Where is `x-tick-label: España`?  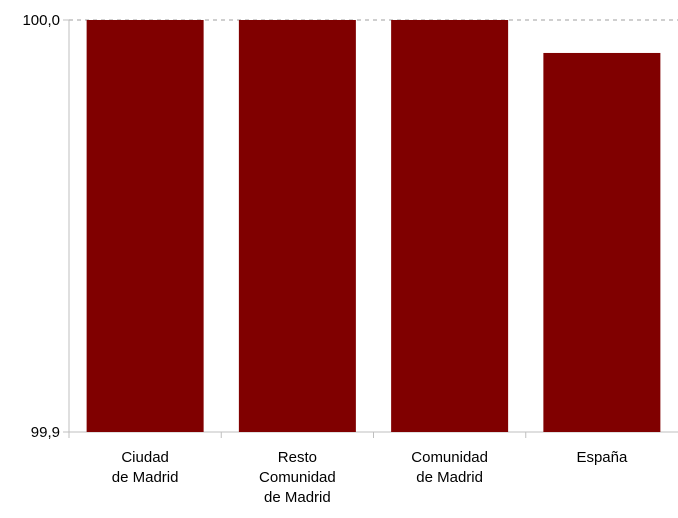 x-tick-label: España is located at coordinates (602, 457).